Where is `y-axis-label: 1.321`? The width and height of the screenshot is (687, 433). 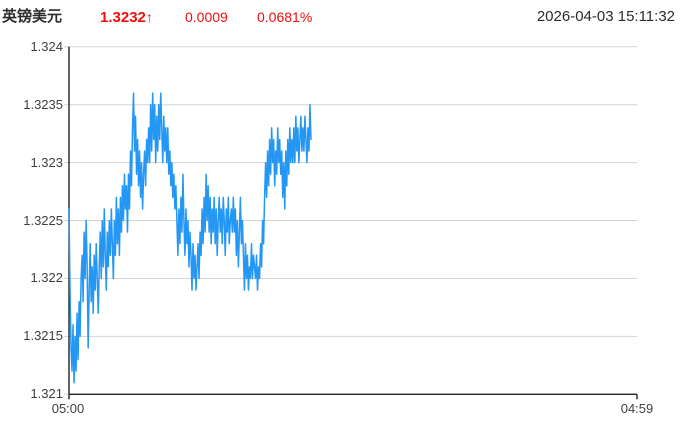 y-axis-label: 1.321 is located at coordinates (46, 394).